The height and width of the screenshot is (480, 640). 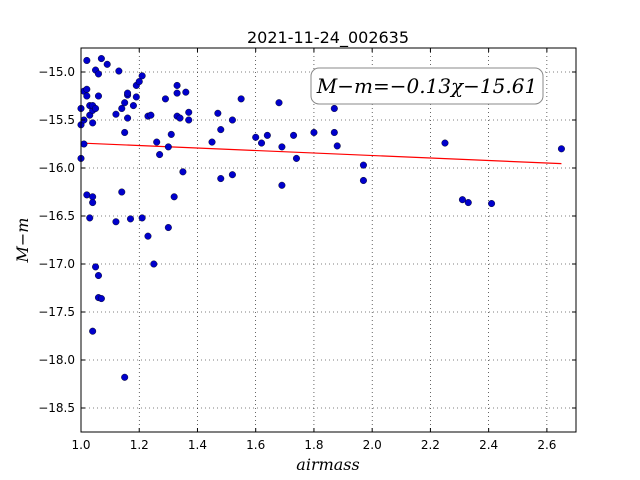 I want to click on fit-equation-box: M−m=−0.13χ−15.61, so click(x=427, y=86).